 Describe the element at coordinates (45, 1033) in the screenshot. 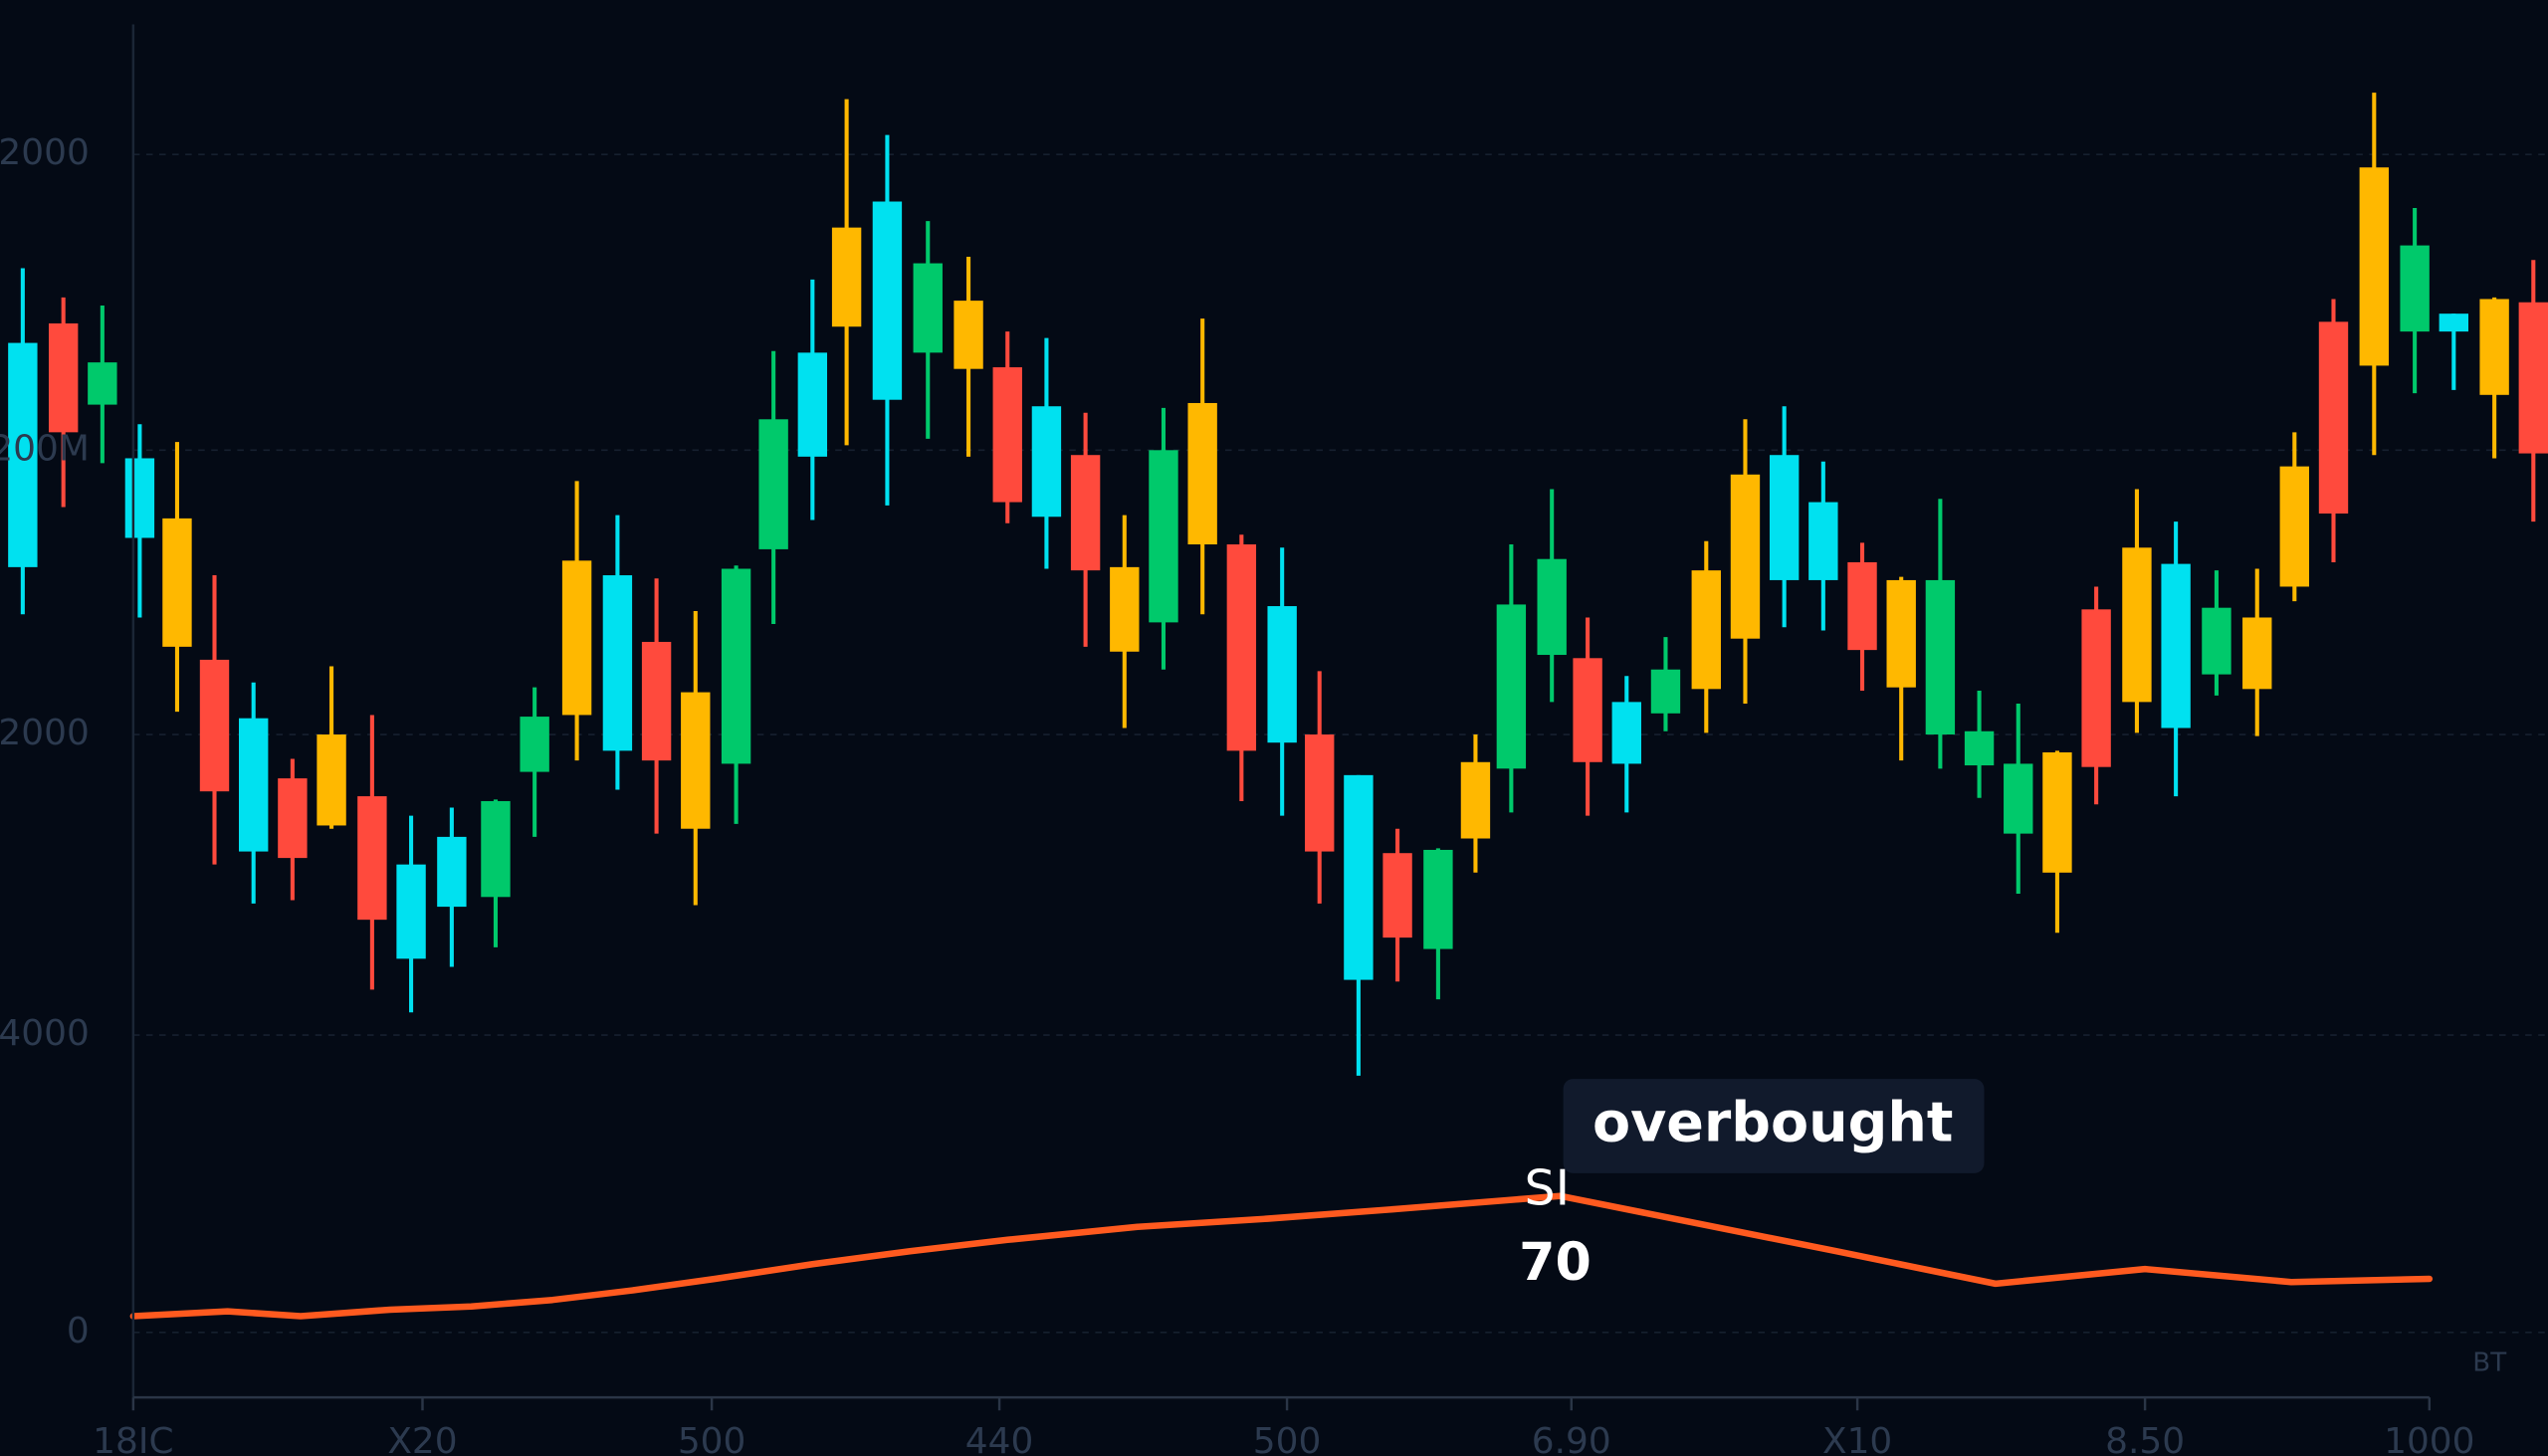

I see `y-tick-label: 4000` at that location.